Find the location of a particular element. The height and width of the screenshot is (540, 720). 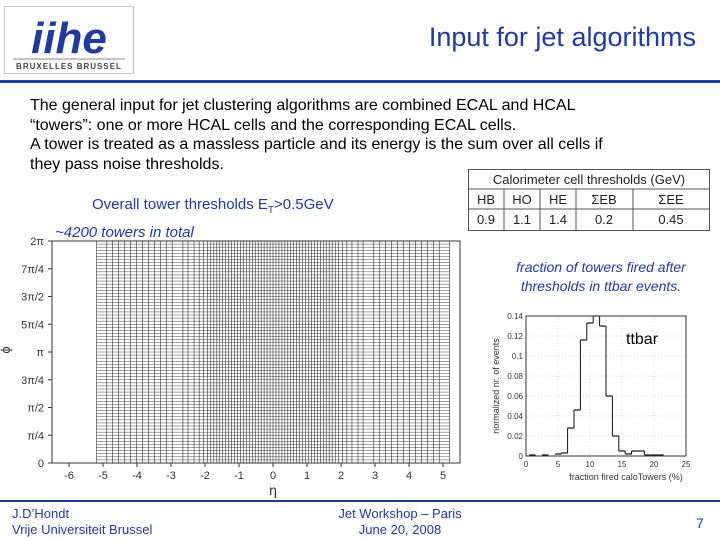

histogram-y-tick-label: 0.06 is located at coordinates (515, 396).